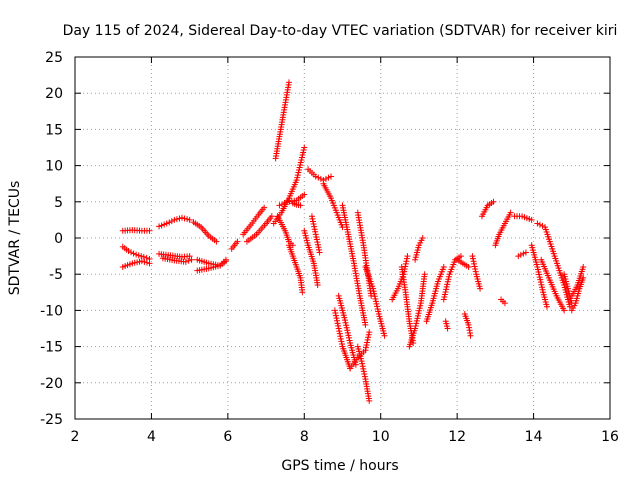 The height and width of the screenshot is (480, 640). What do you see at coordinates (457, 437) in the screenshot?
I see `x-tick-label: 12` at bounding box center [457, 437].